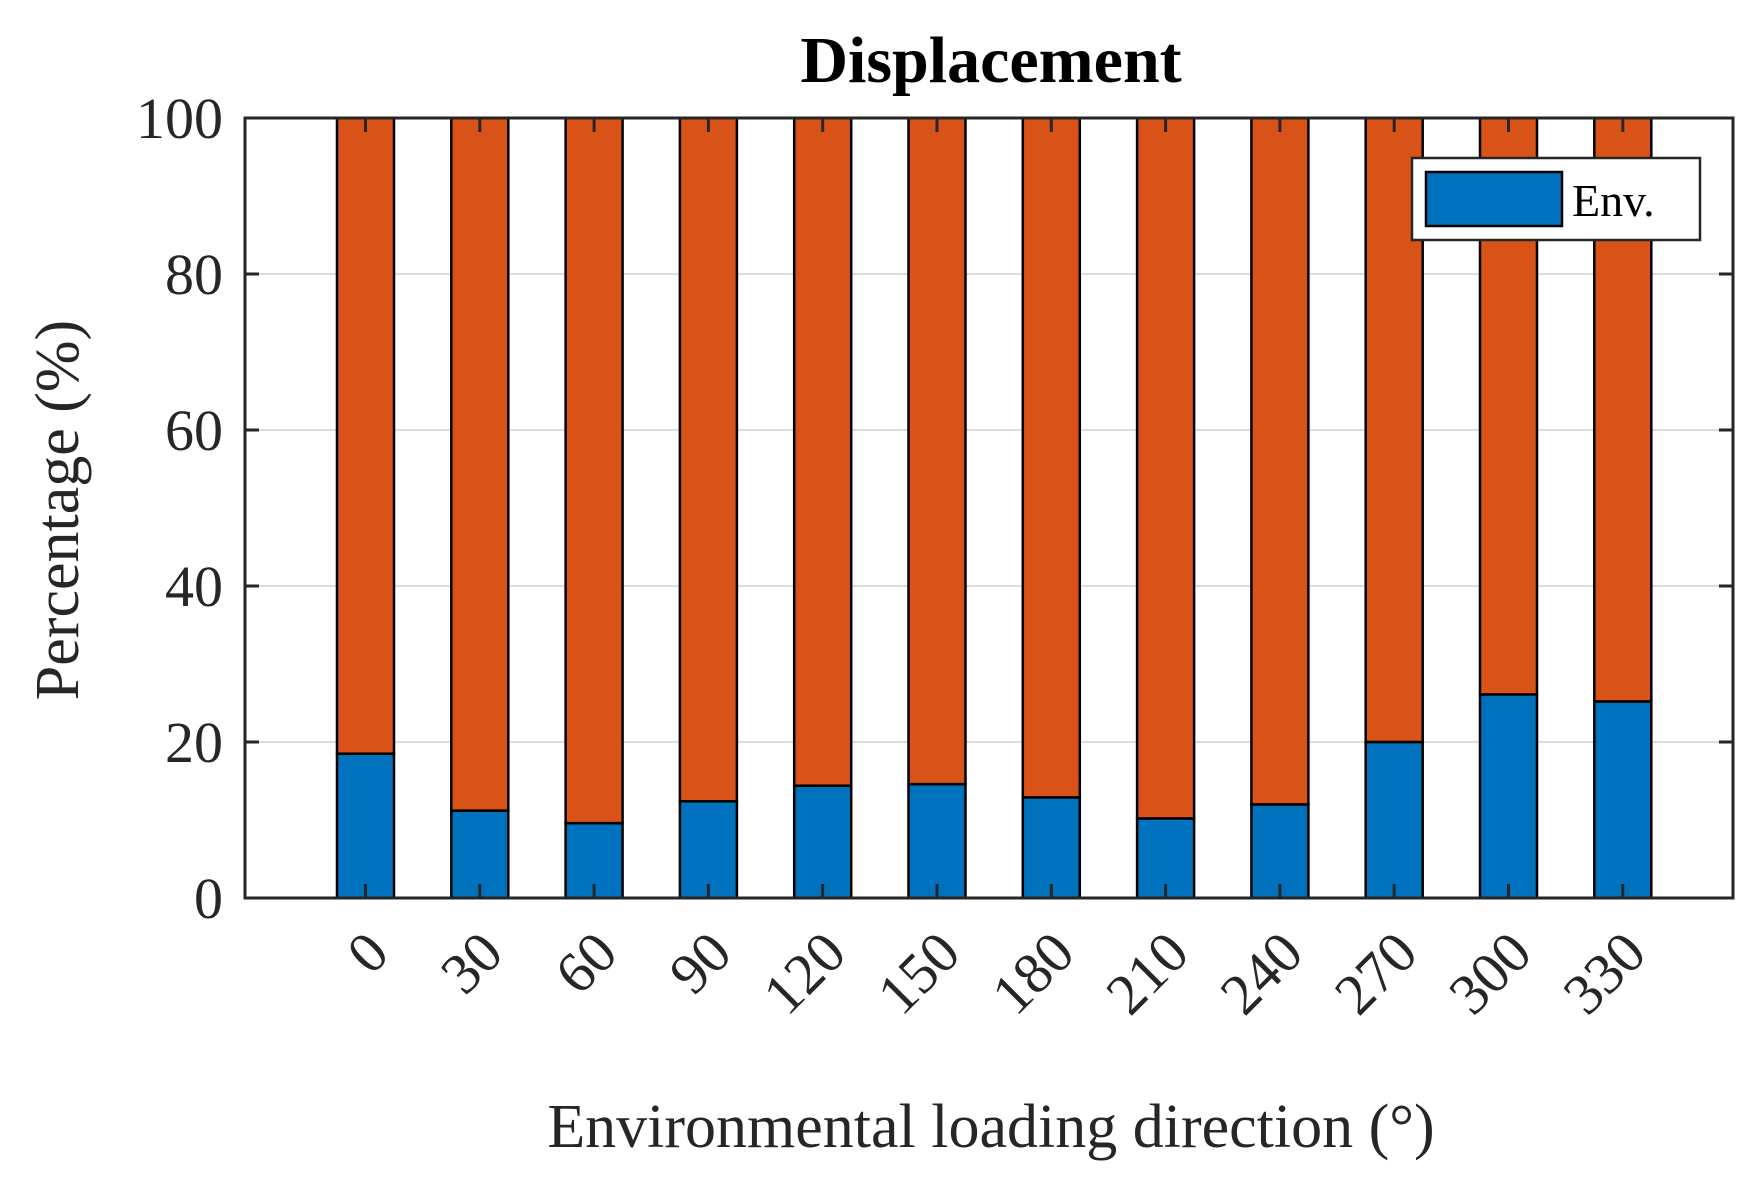 The width and height of the screenshot is (1763, 1189). Describe the element at coordinates (194, 586) in the screenshot. I see `y-tick-label: 40` at that location.